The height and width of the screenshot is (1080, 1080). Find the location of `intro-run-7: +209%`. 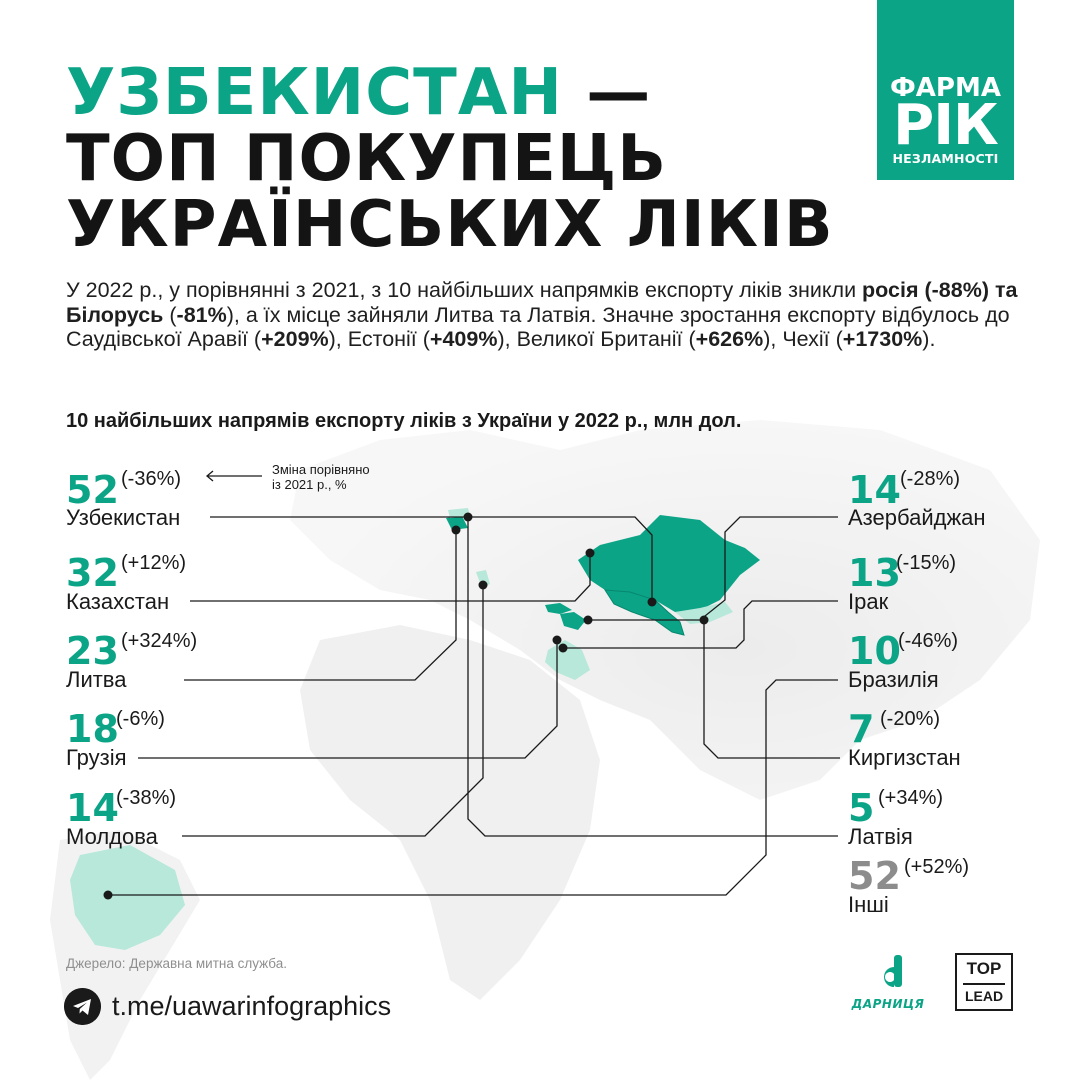

intro-run-7: +209% is located at coordinates (295, 339).